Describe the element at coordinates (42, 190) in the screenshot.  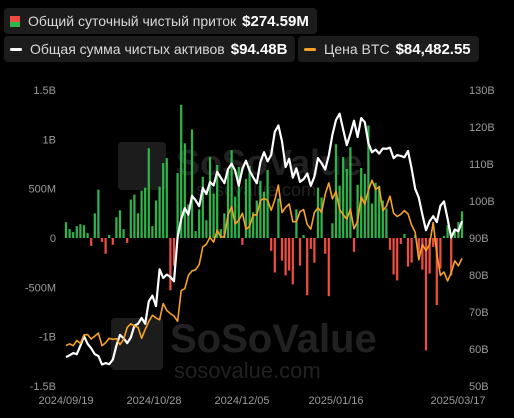
I see `left-tick-label: 500M` at that location.